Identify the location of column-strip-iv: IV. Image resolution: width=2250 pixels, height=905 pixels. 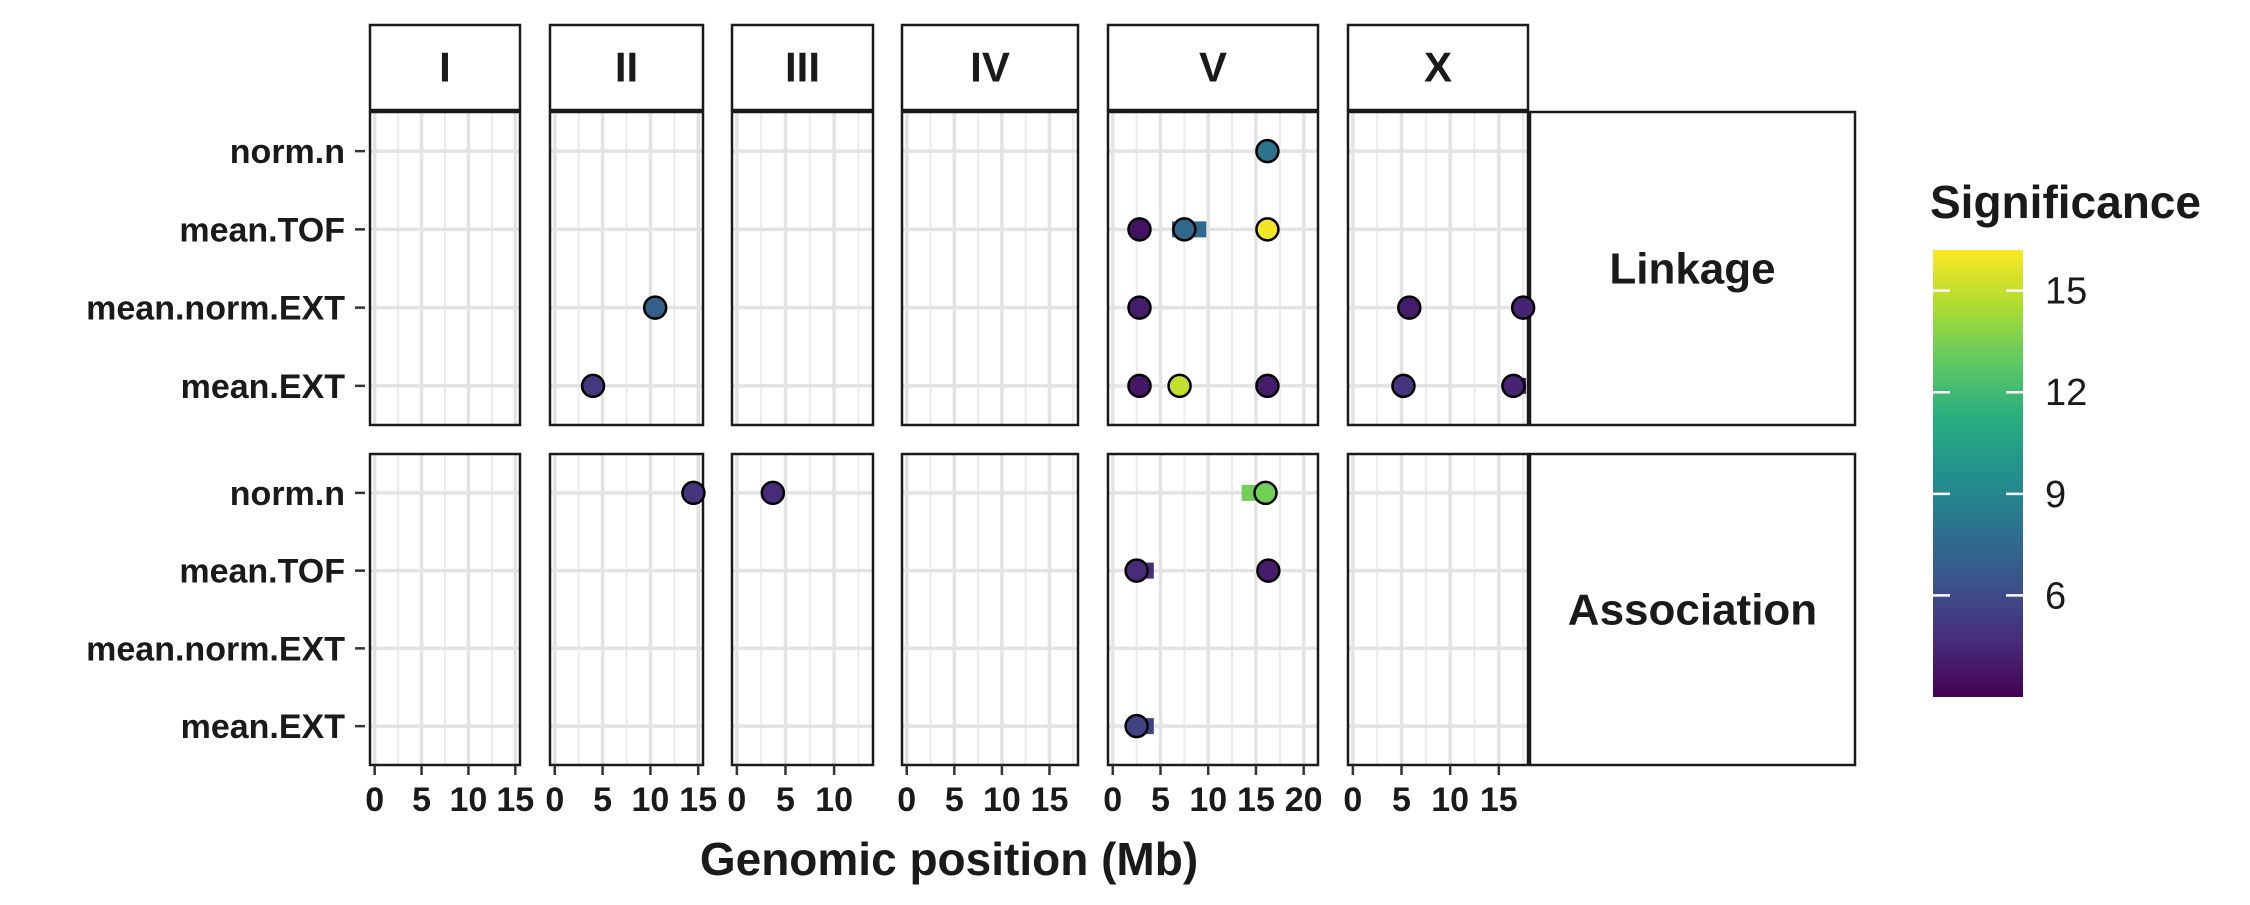
(990, 67).